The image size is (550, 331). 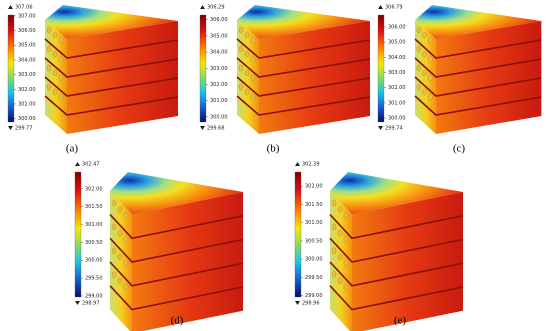 I want to click on caption: (e), so click(x=400, y=321).